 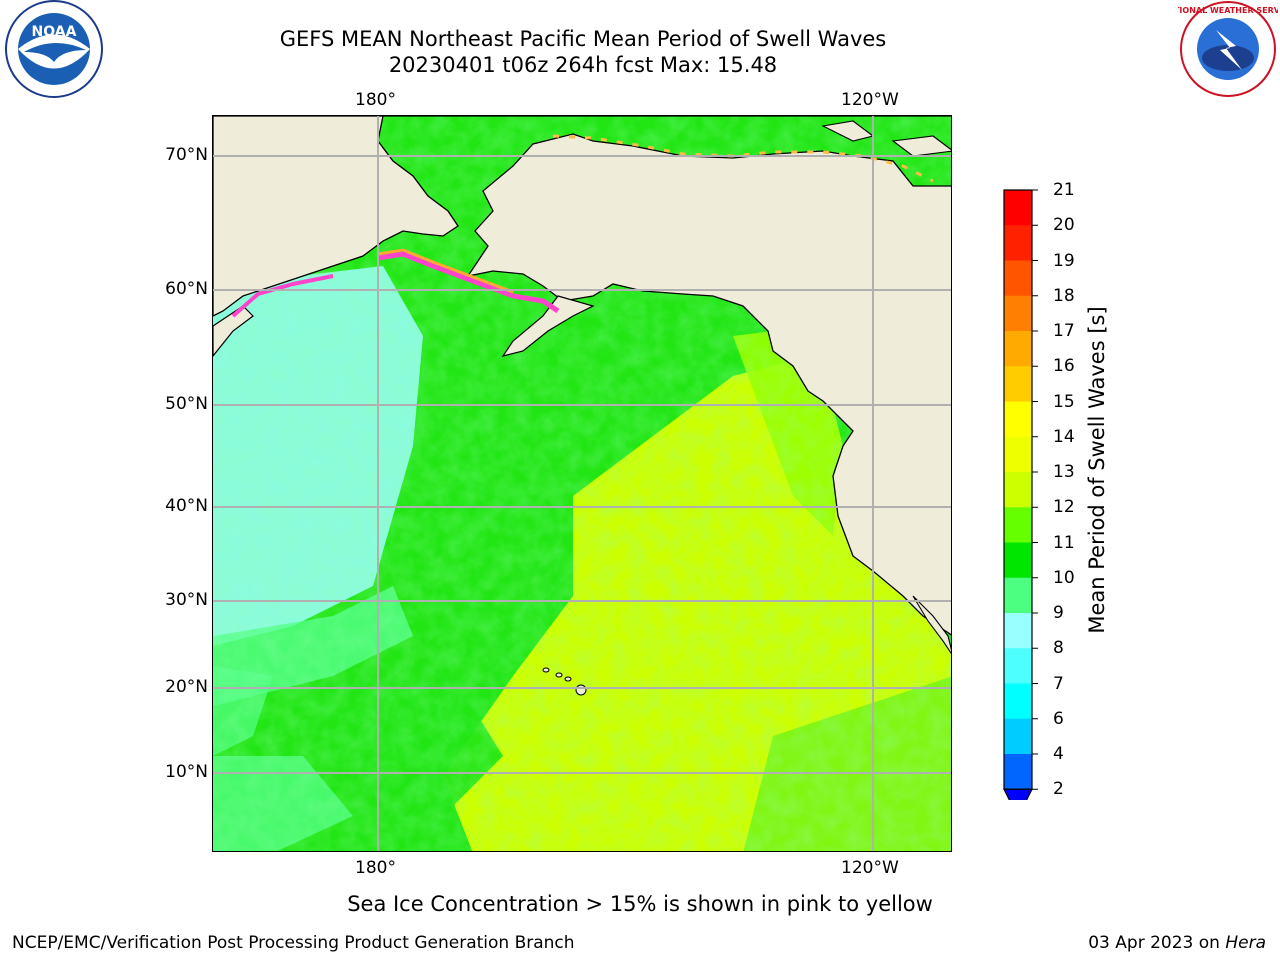 I want to click on colorbar-tick-label: 16, so click(x=1064, y=366).